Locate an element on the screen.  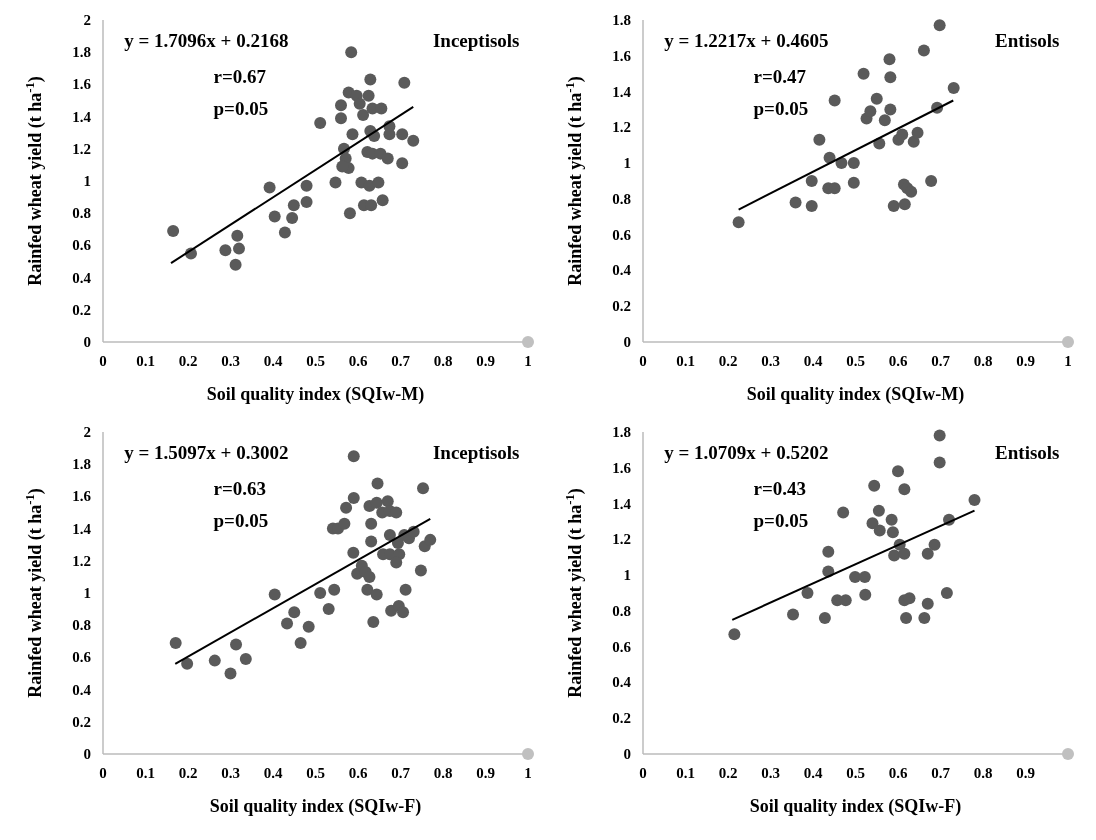
y-tick-label: 2 is located at coordinates (87, 20).